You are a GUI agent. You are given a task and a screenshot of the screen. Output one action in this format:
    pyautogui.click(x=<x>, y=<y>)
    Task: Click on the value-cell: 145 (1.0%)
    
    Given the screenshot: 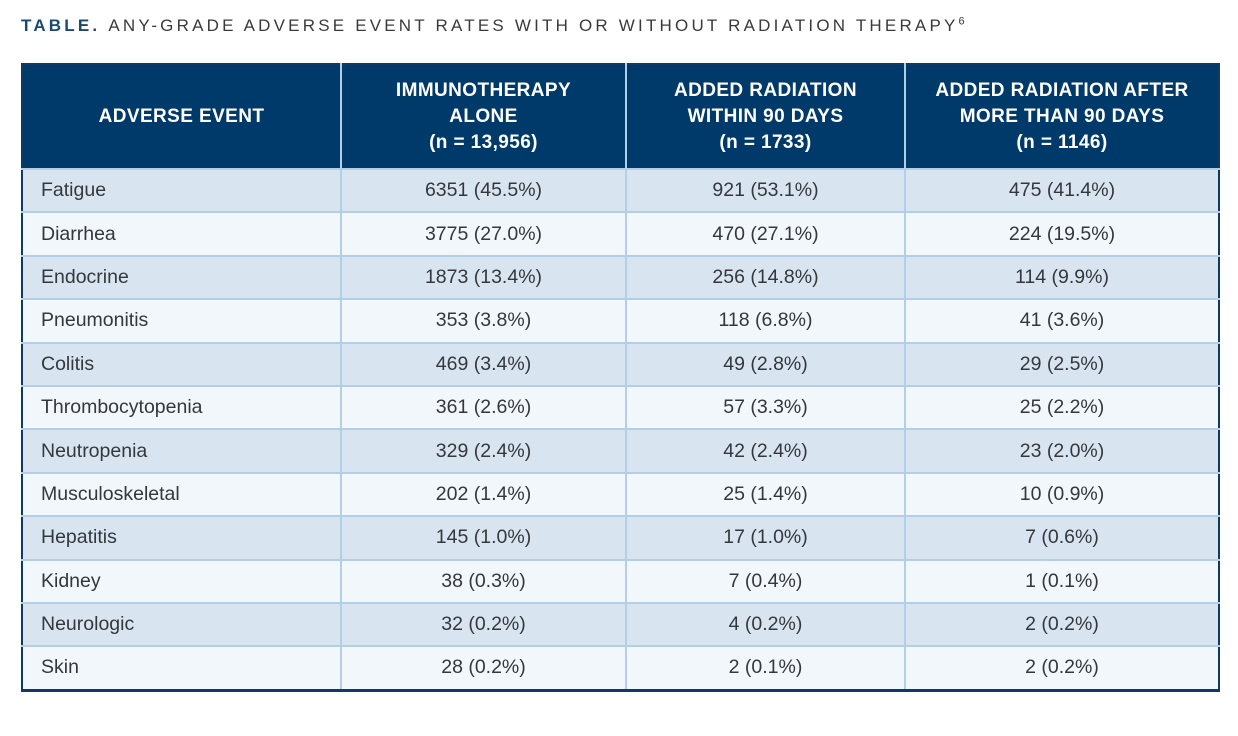 What is the action you would take?
    pyautogui.click(x=483, y=538)
    